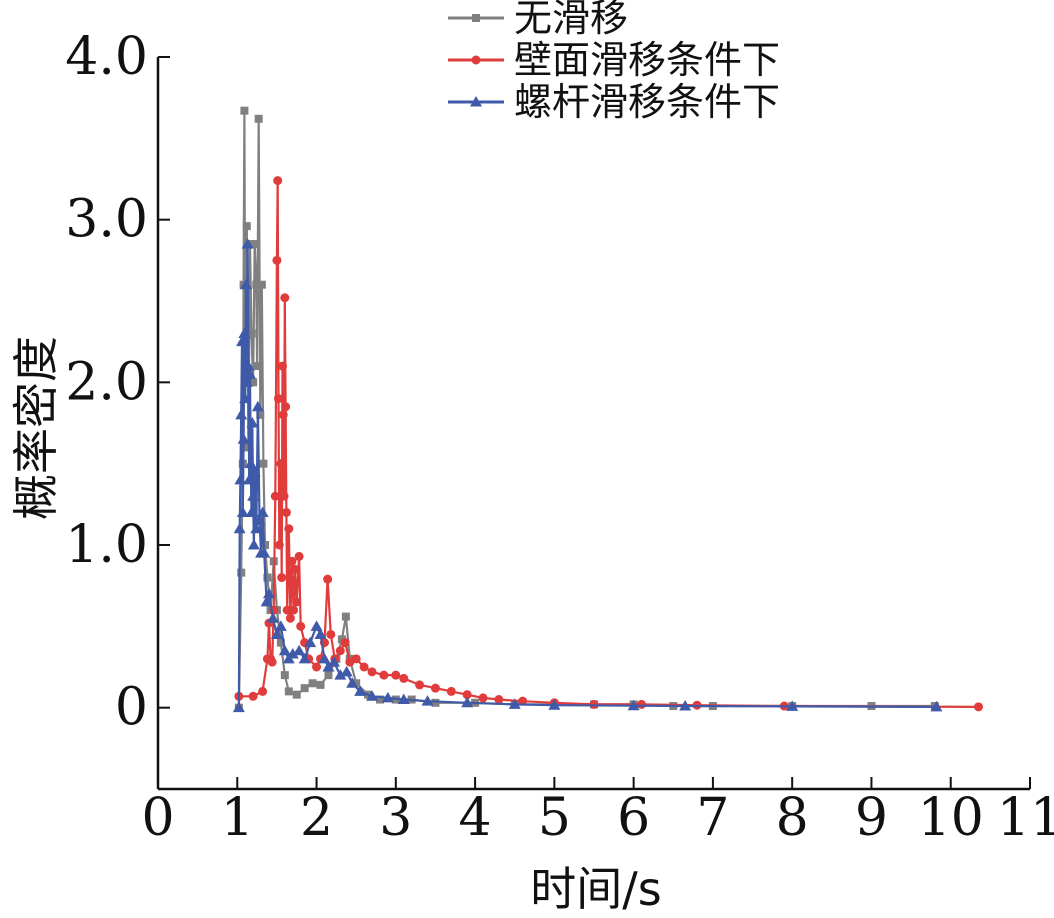 This screenshot has height=918, width=1054. Describe the element at coordinates (792, 818) in the screenshot. I see `x-tick-label: 8` at that location.